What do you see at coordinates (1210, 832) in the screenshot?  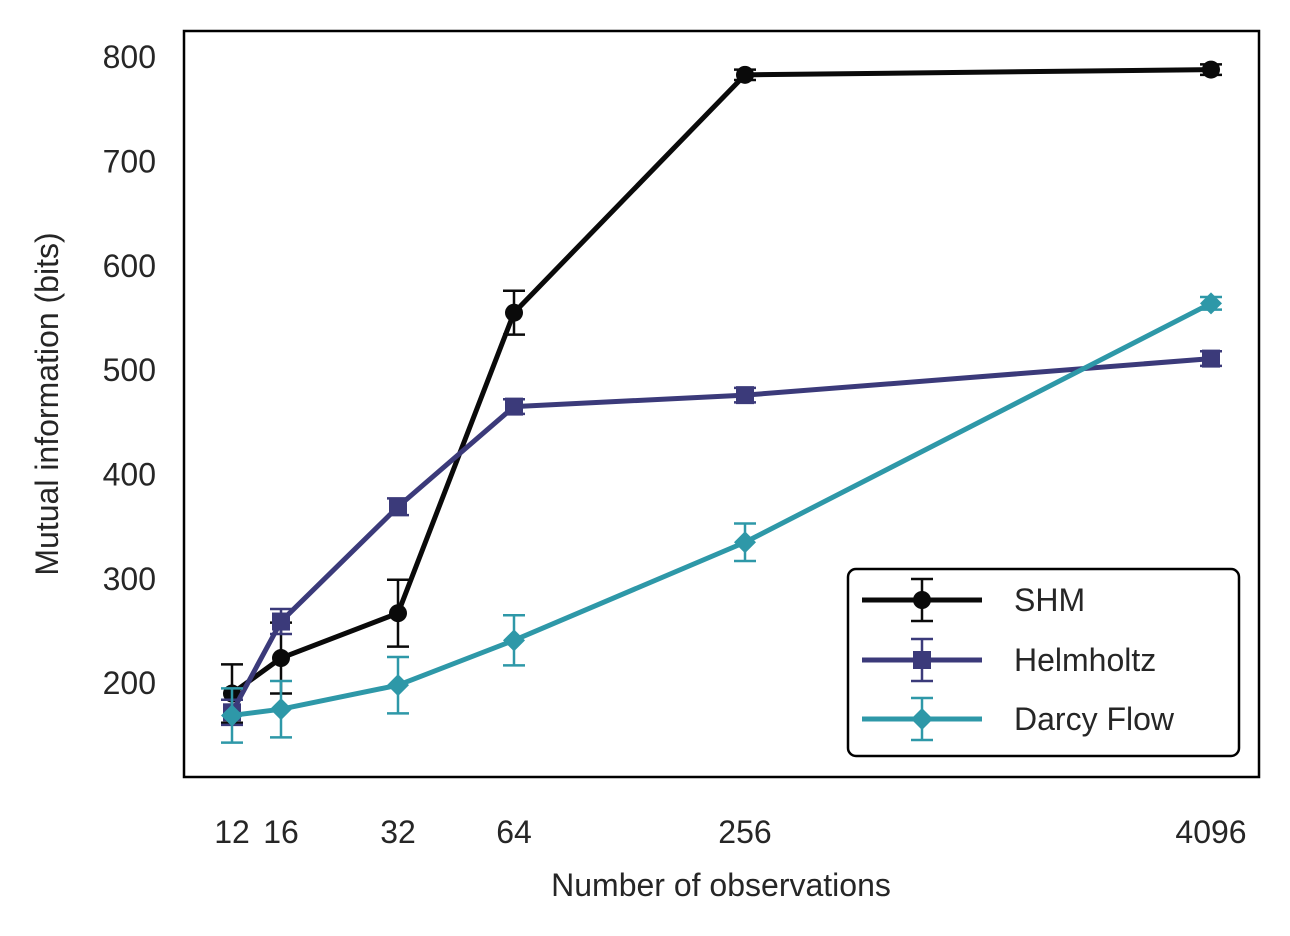 I see `x-tick-label-4096: 4096` at bounding box center [1210, 832].